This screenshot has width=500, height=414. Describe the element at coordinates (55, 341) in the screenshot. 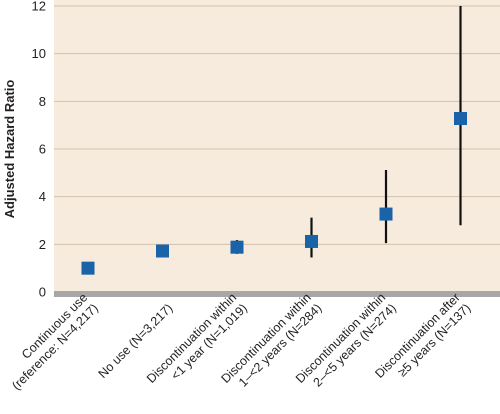

I see `category-label: Continuous use(reference: N=4,217)` at that location.